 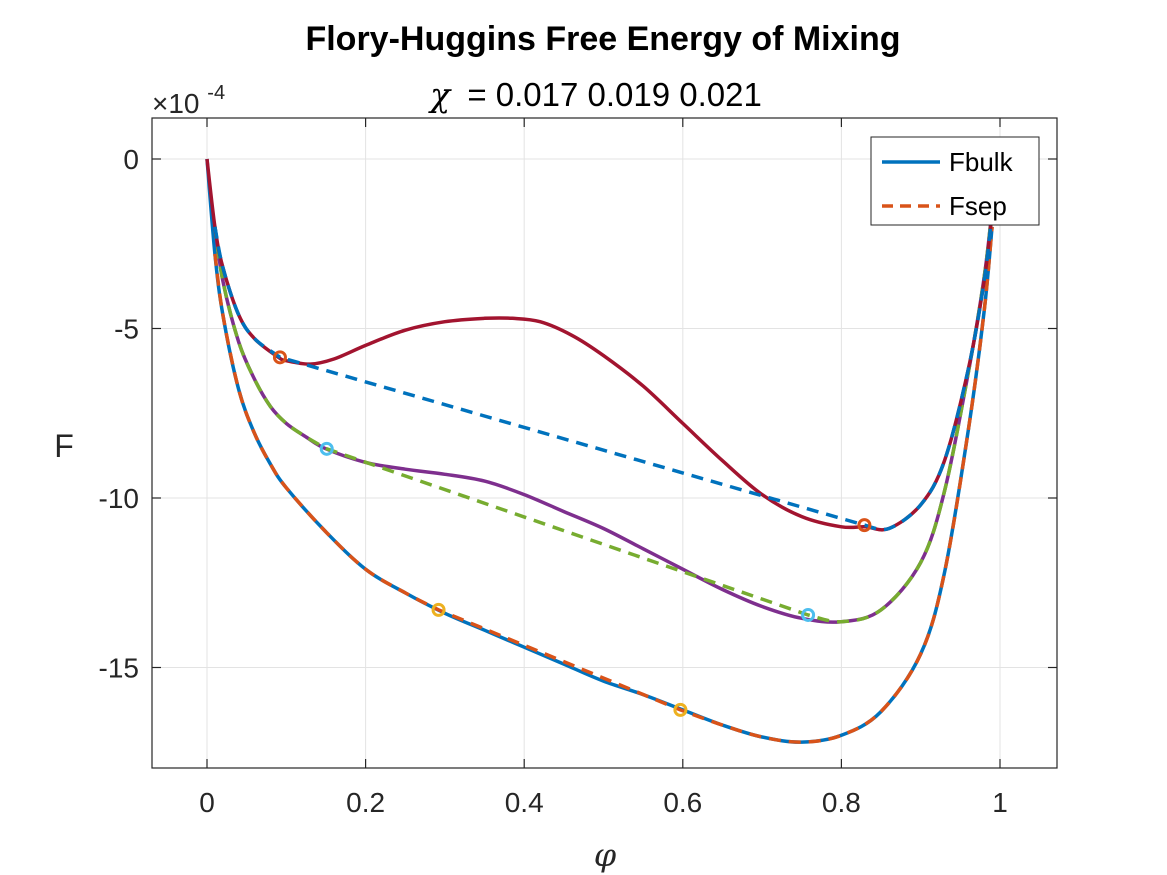 What do you see at coordinates (207, 802) in the screenshot?
I see `x-tick-label: 0` at bounding box center [207, 802].